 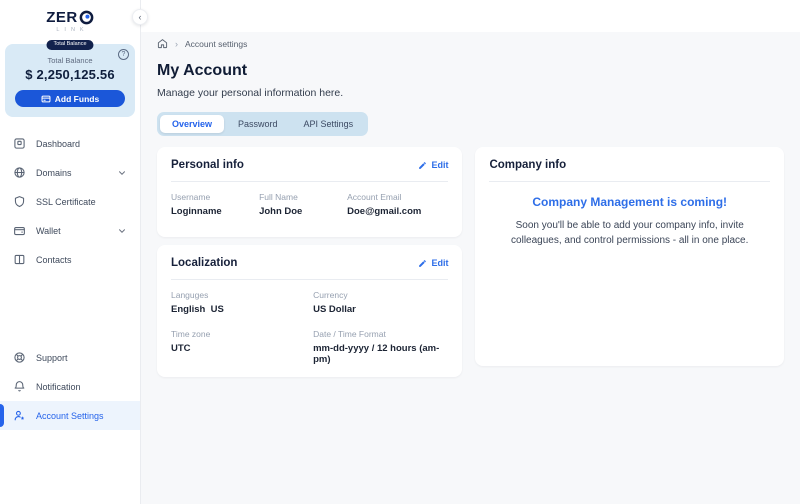 What do you see at coordinates (328, 124) in the screenshot?
I see `tab-api-settings: API Settings` at bounding box center [328, 124].